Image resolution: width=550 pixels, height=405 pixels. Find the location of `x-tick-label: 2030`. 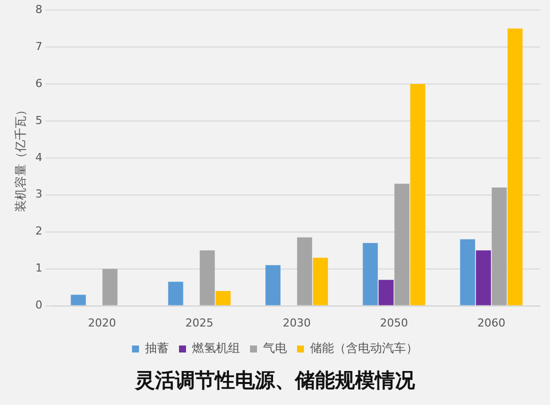

x-tick-label: 2030 is located at coordinates (296, 323).